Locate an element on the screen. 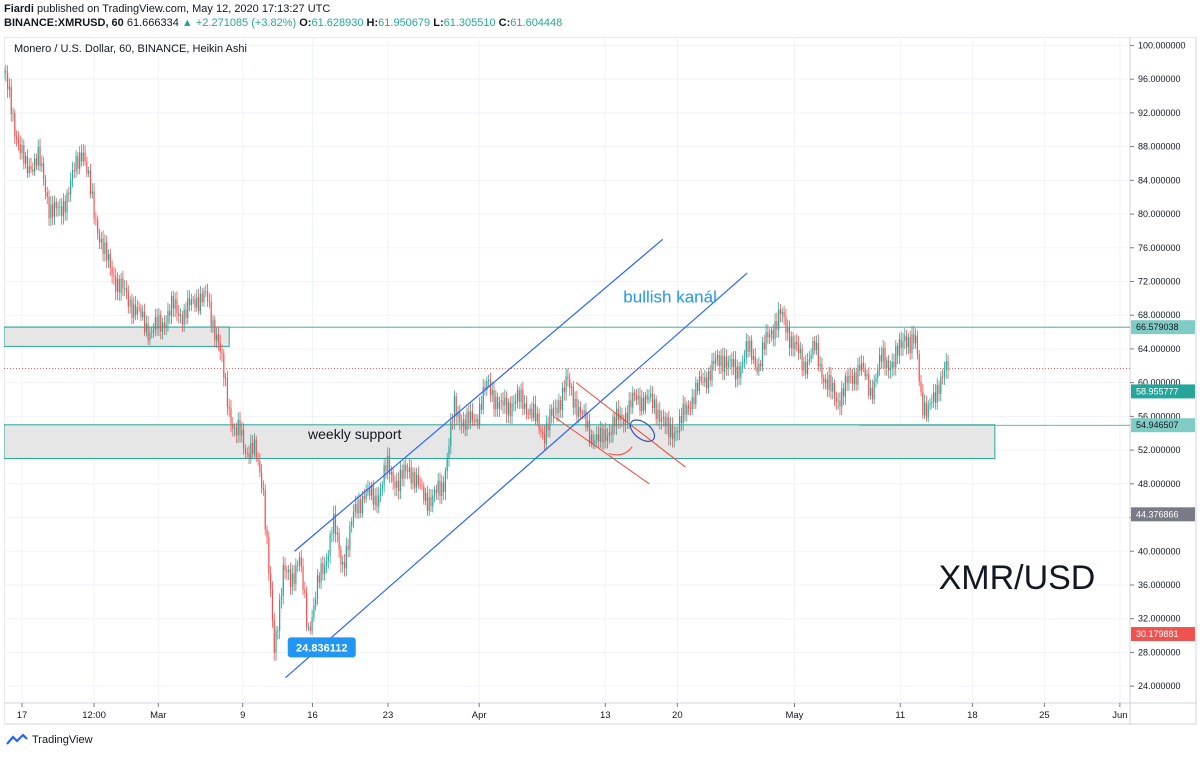 The height and width of the screenshot is (758, 1200). footer-brand: TradingView is located at coordinates (62, 740).